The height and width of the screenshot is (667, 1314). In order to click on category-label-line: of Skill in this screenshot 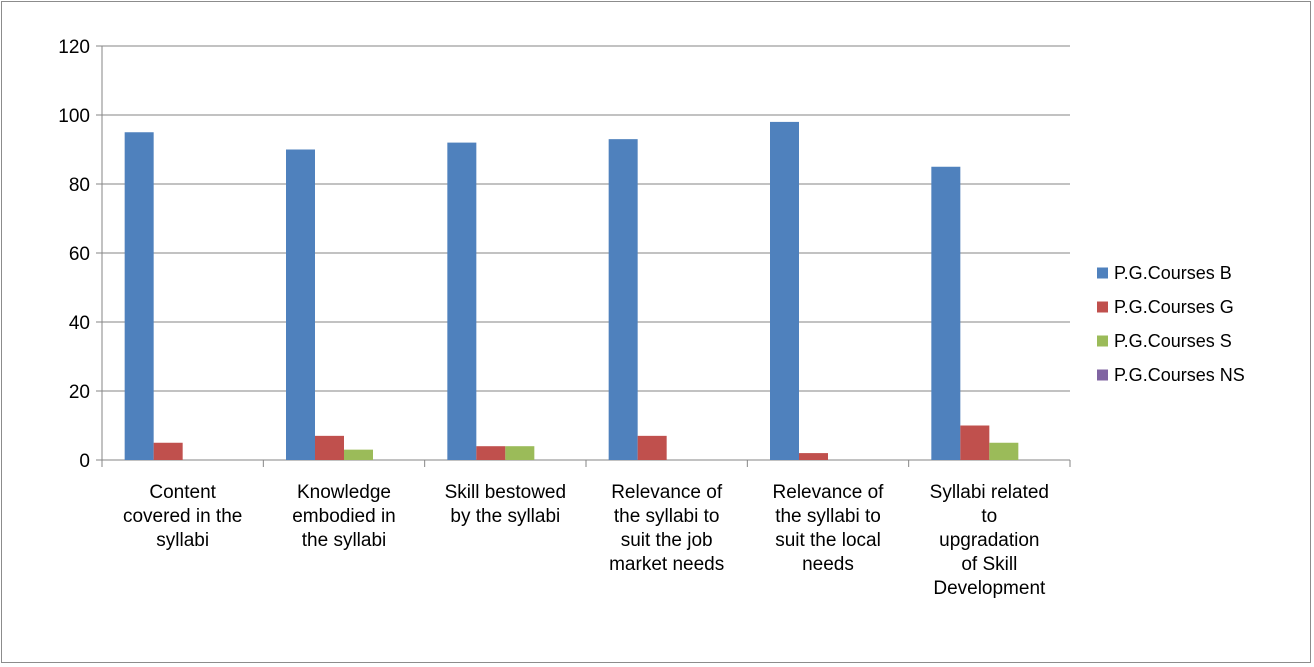, I will do `click(989, 564)`.